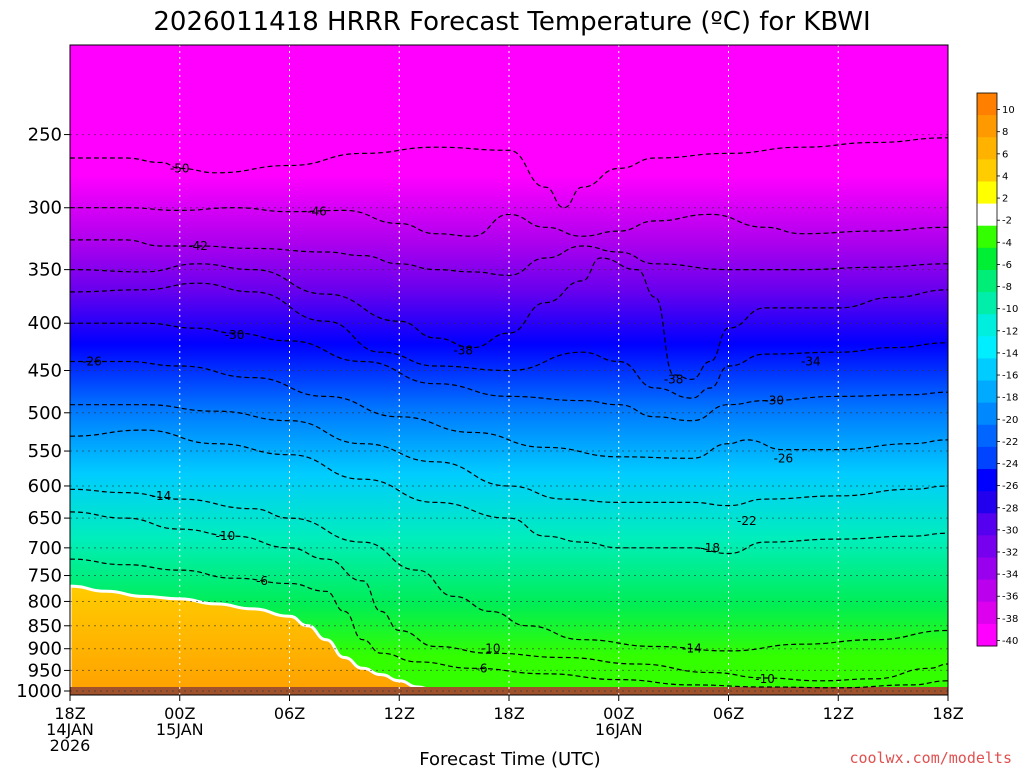 The width and height of the screenshot is (1024, 768). I want to click on colorbar-label: -6, so click(1007, 265).